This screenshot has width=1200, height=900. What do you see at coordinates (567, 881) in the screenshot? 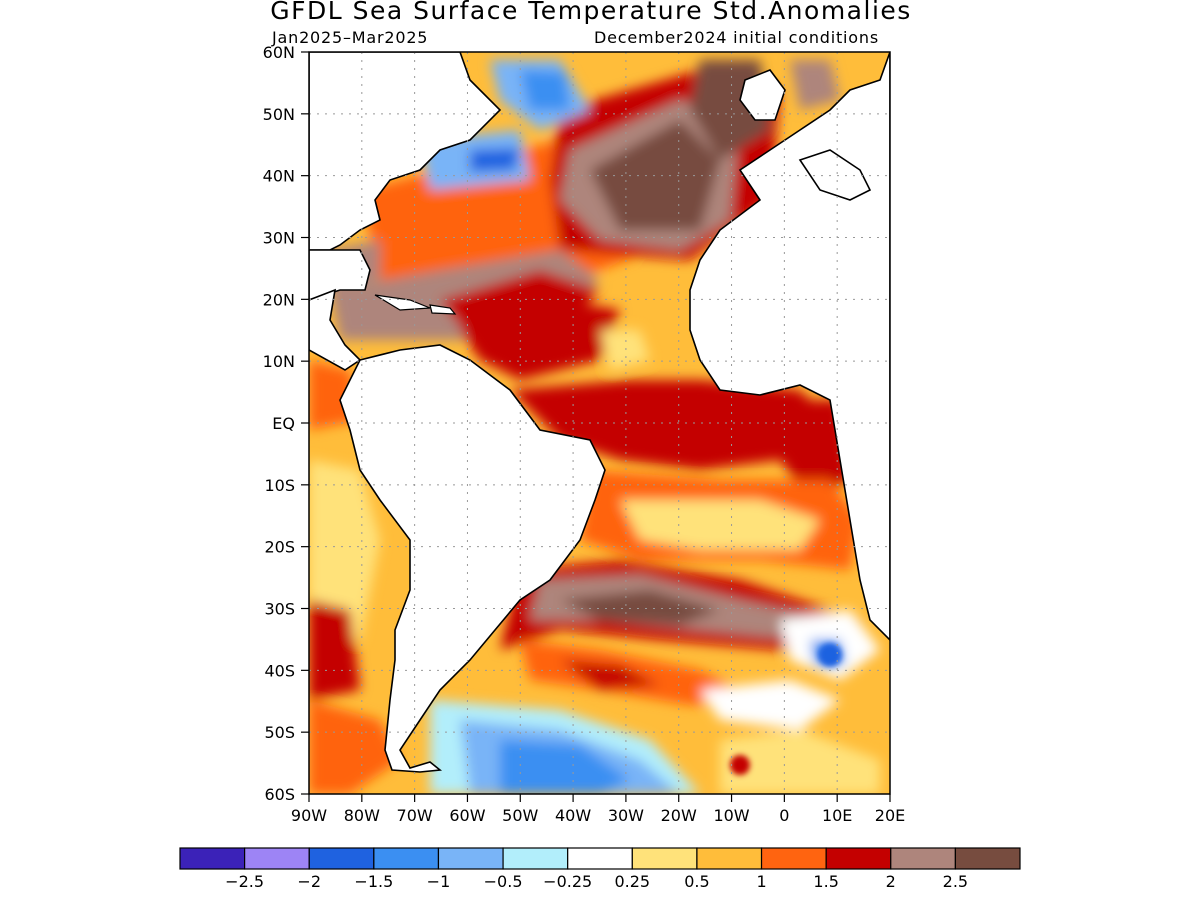
I see `colorbar-label: −0.25` at bounding box center [567, 881].